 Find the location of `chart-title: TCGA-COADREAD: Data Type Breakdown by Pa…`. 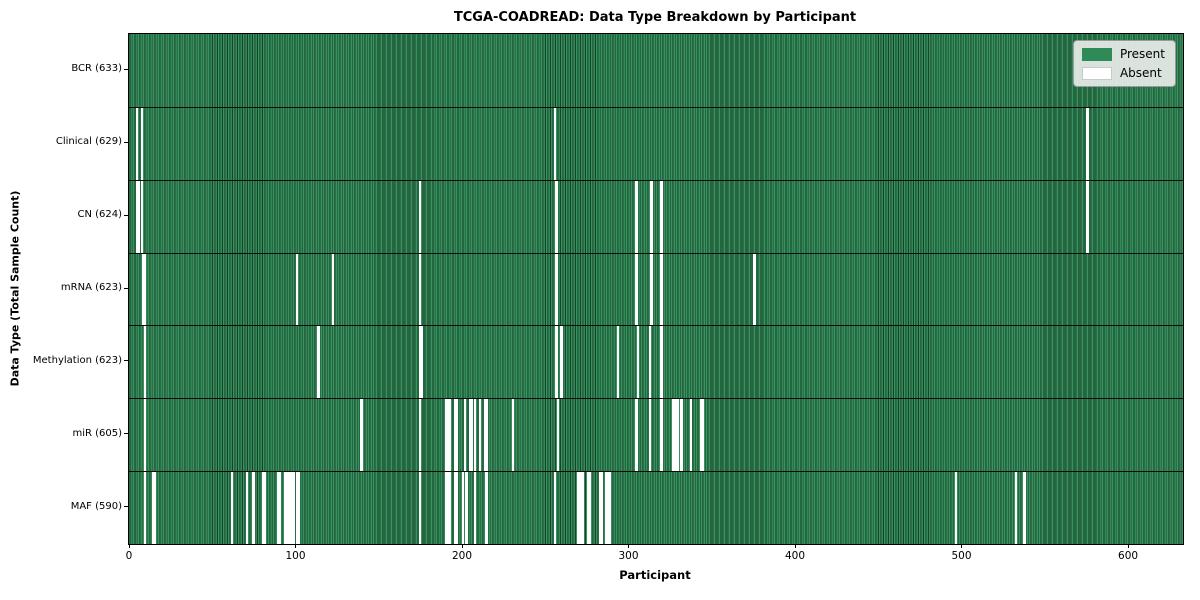

chart-title: TCGA-COADREAD: Data Type Breakdown by Pa… is located at coordinates (655, 17).